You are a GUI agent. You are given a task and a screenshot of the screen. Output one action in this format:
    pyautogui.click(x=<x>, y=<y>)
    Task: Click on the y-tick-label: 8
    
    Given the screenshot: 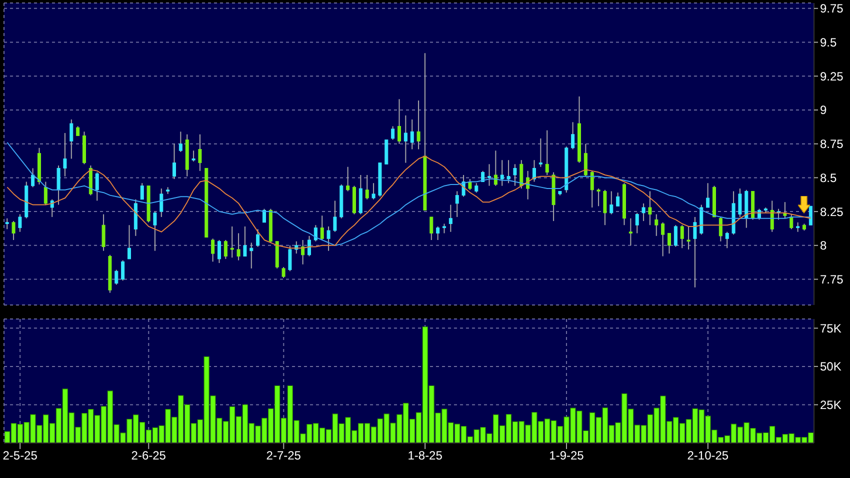 What is the action you would take?
    pyautogui.click(x=823, y=245)
    